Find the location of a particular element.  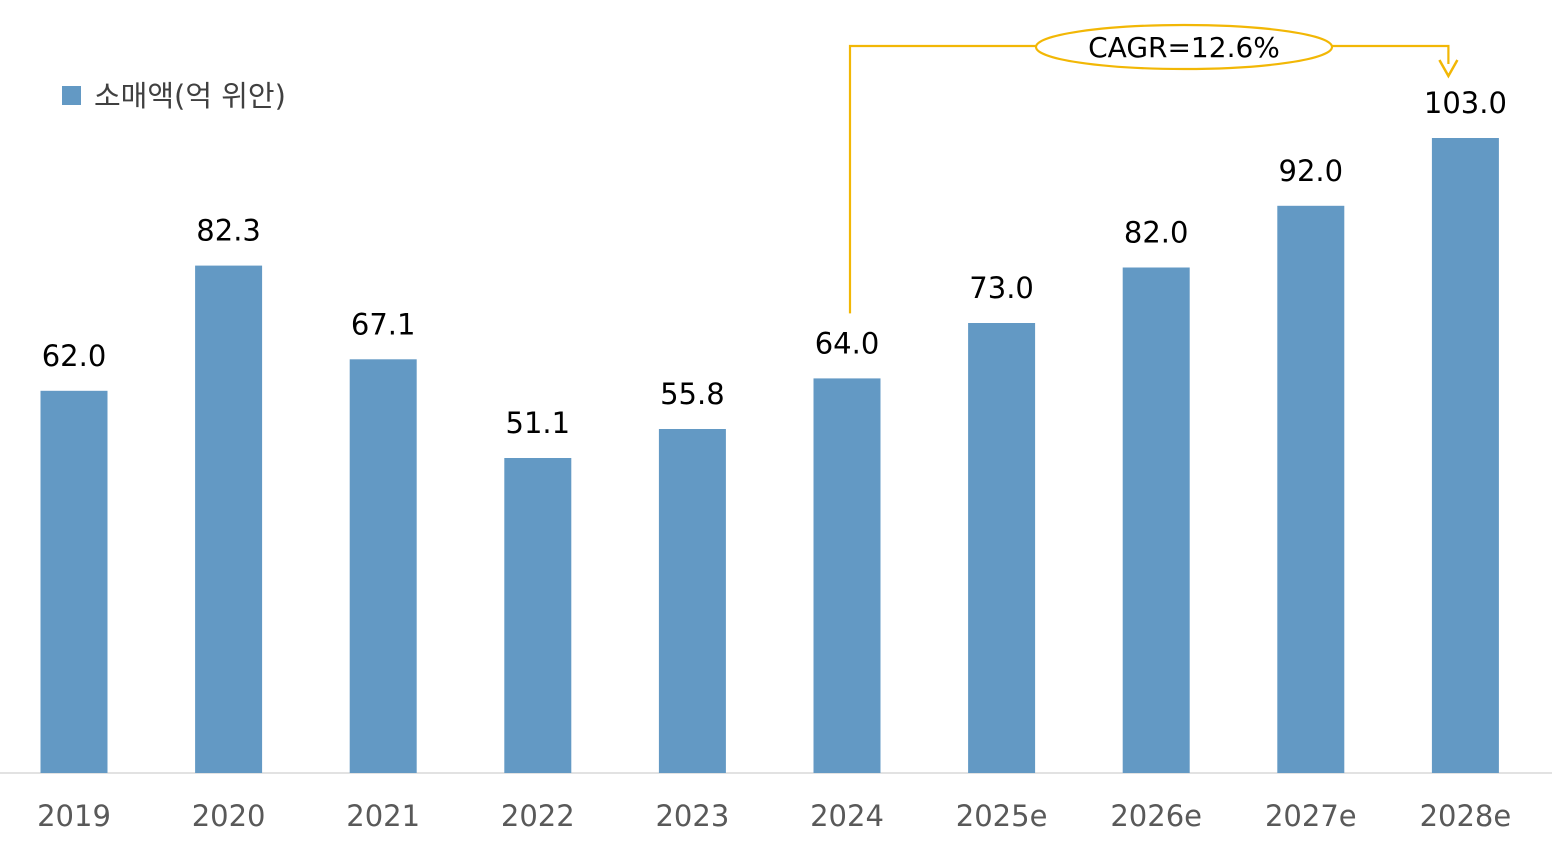

value-label-2023: 55.8 is located at coordinates (692, 394).